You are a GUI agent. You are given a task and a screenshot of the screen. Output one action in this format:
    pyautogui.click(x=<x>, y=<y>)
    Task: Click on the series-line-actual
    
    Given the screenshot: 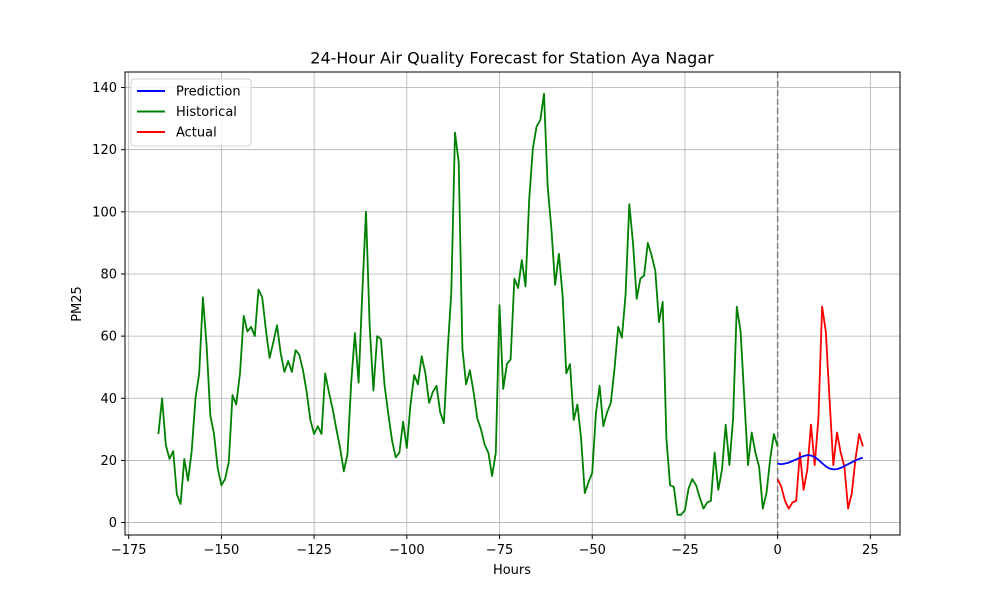 What is the action you would take?
    pyautogui.click(x=820, y=407)
    